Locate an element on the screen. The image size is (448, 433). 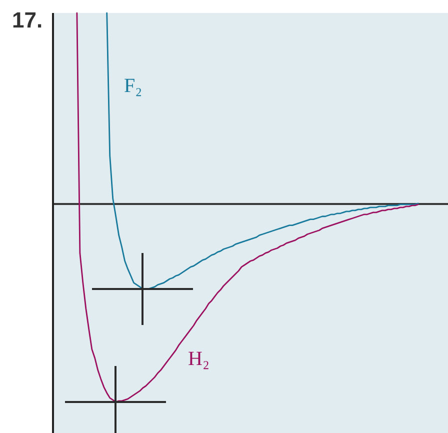
series-label: F₂ is located at coordinates (133, 86).